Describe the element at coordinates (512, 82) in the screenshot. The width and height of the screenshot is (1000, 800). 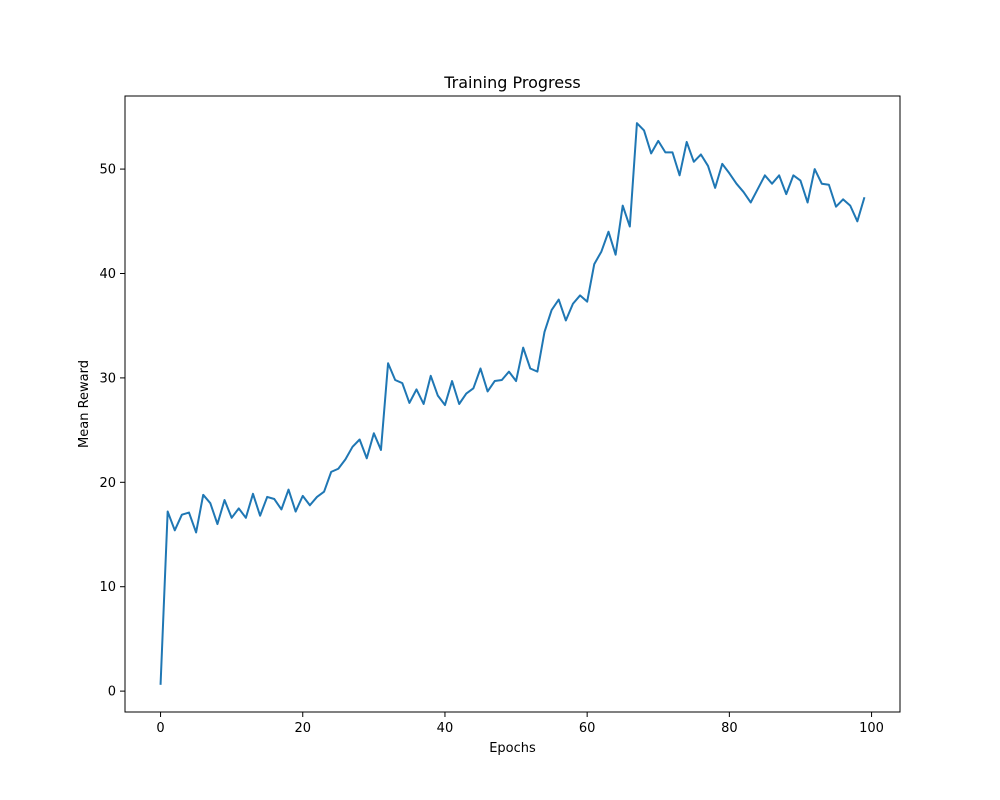
I see `chart-title: Training Progress` at that location.